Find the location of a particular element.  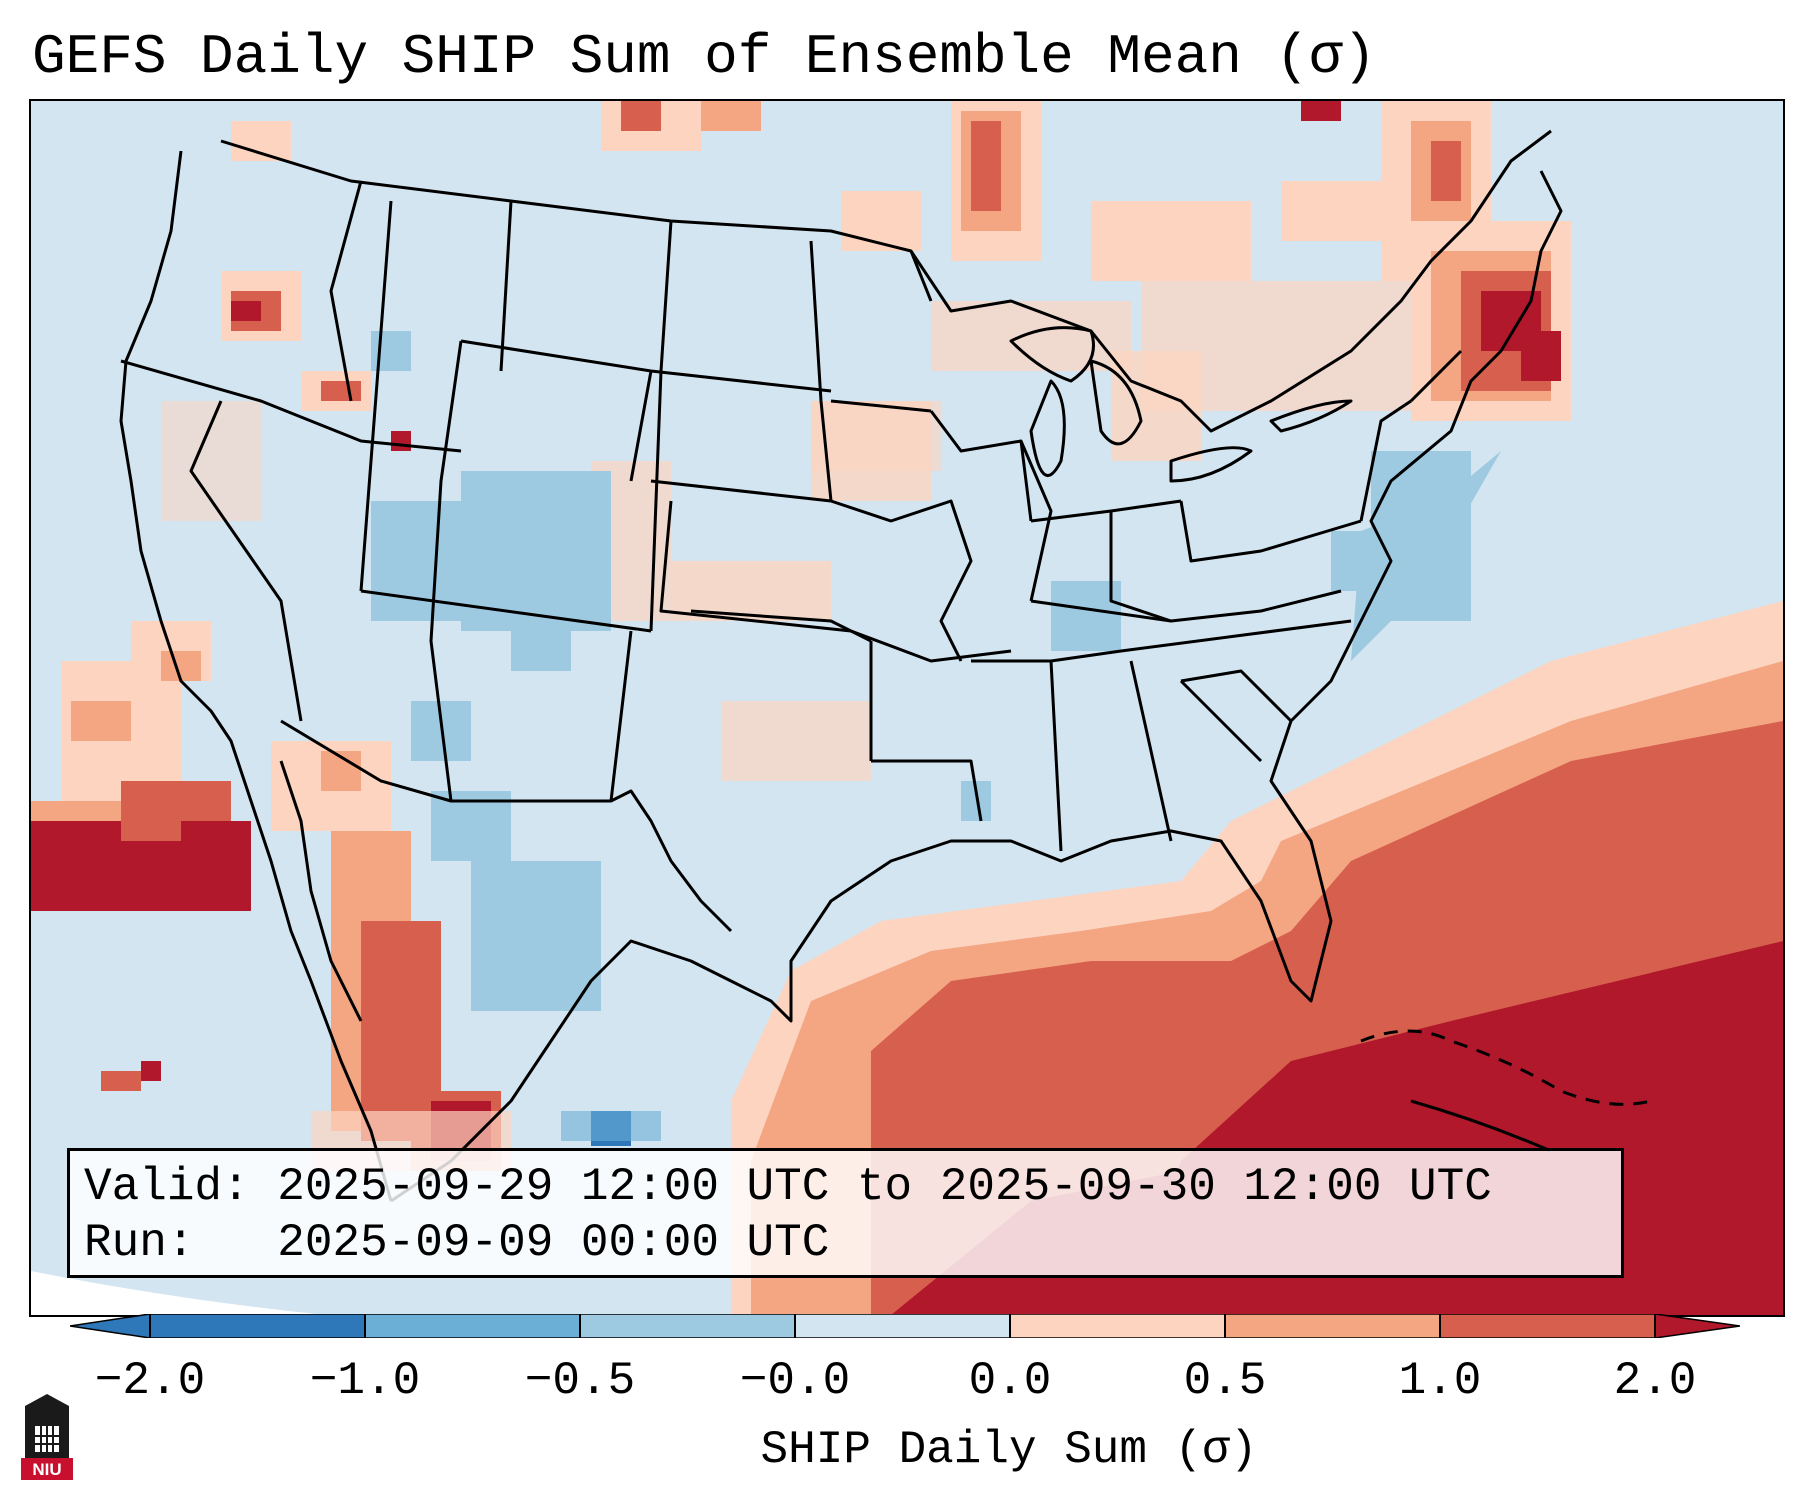

pacific-anomaly is located at coordinates (141, 856).